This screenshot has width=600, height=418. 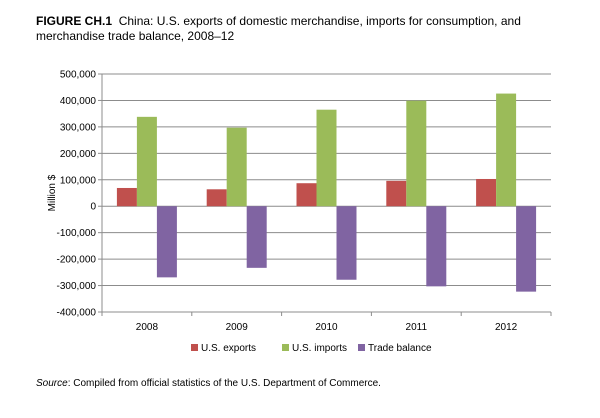 I want to click on bar-u-s-imports-2012, so click(x=506, y=150).